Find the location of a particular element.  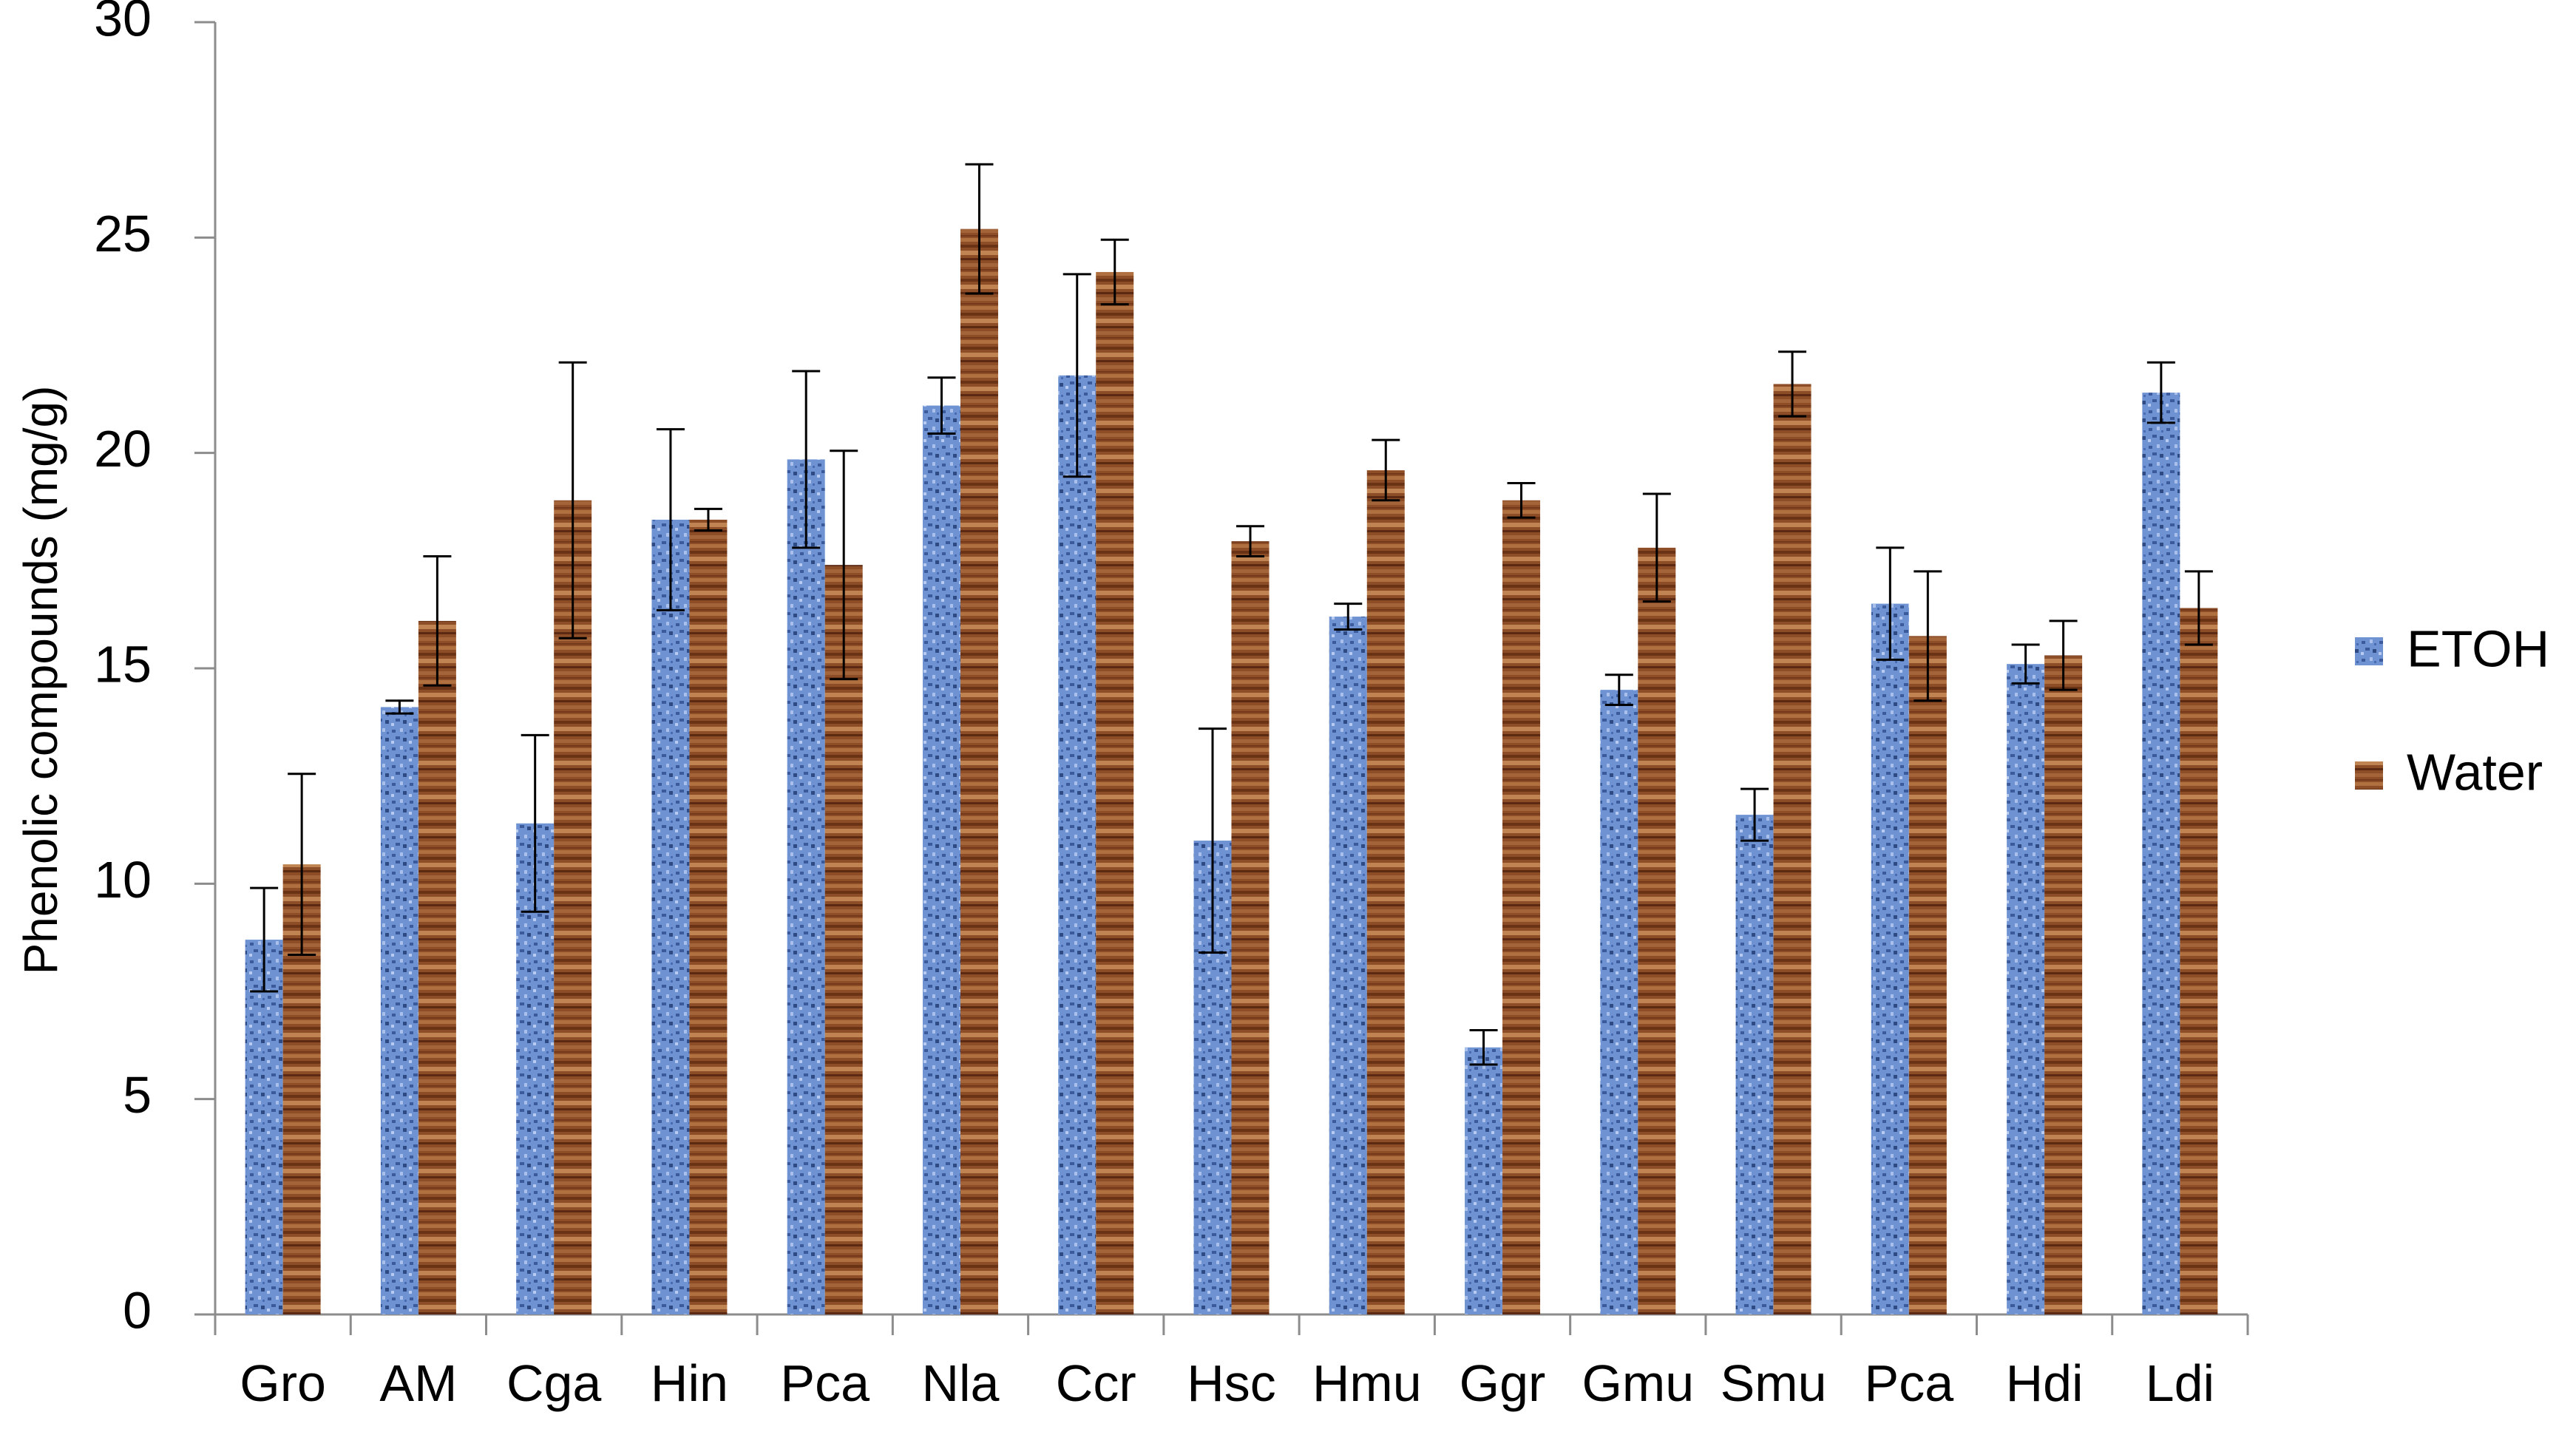

bar-water-nla is located at coordinates (979, 771).